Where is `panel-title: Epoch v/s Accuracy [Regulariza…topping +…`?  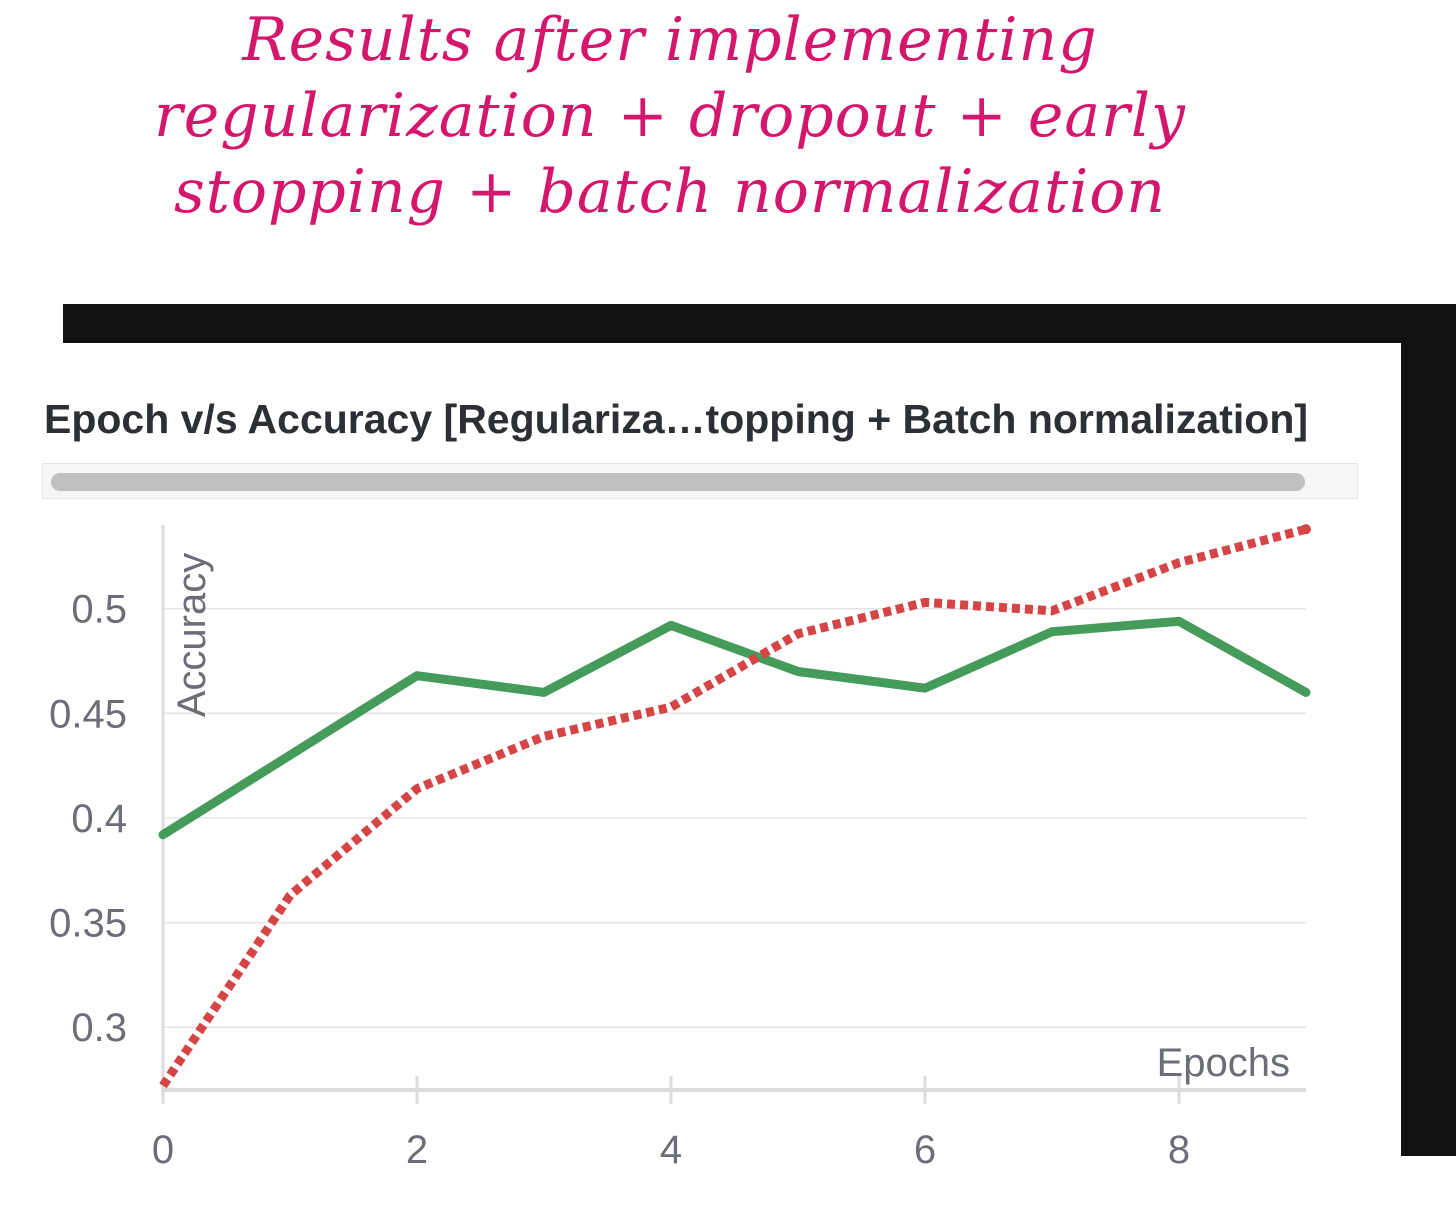
panel-title: Epoch v/s Accuracy [Regulariza…topping +… is located at coordinates (676, 419).